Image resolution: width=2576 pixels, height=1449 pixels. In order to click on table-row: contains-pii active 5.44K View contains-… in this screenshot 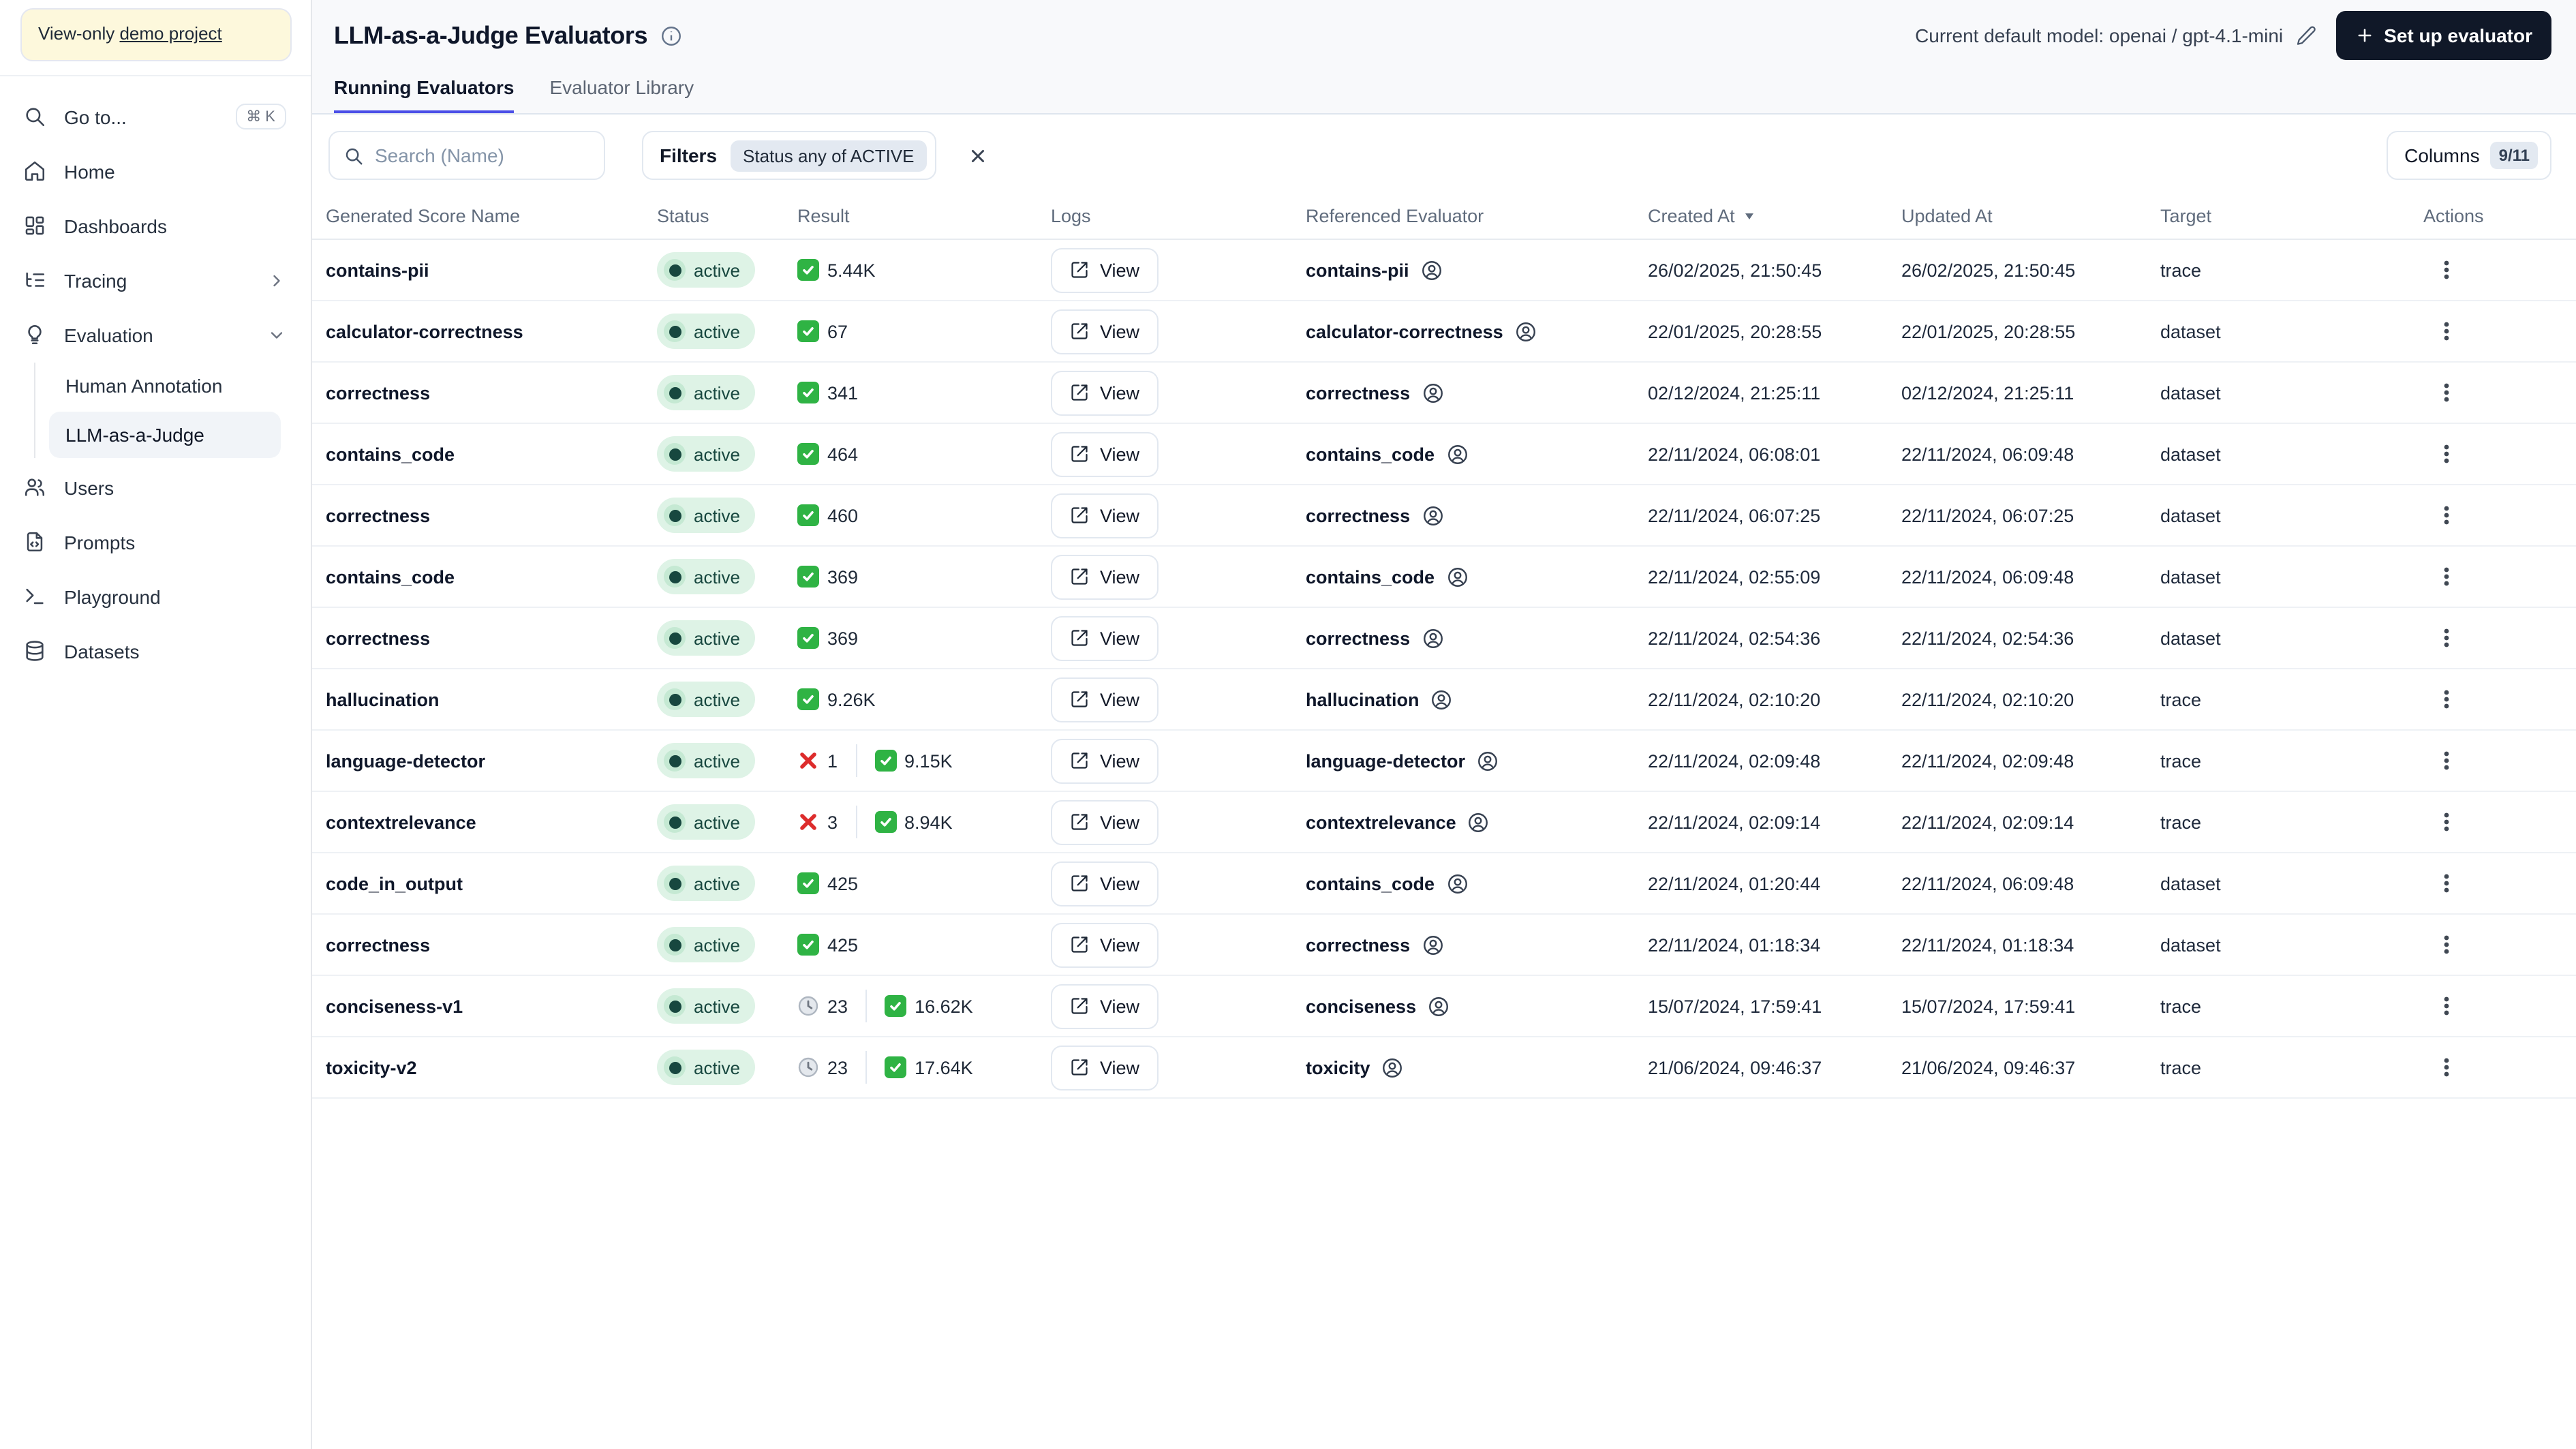, I will do `click(1444, 270)`.